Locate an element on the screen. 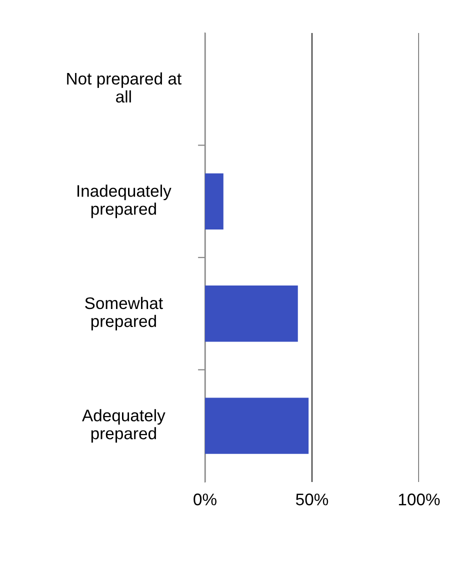  y-tick-label: Adequately prepared is located at coordinates (124, 426).